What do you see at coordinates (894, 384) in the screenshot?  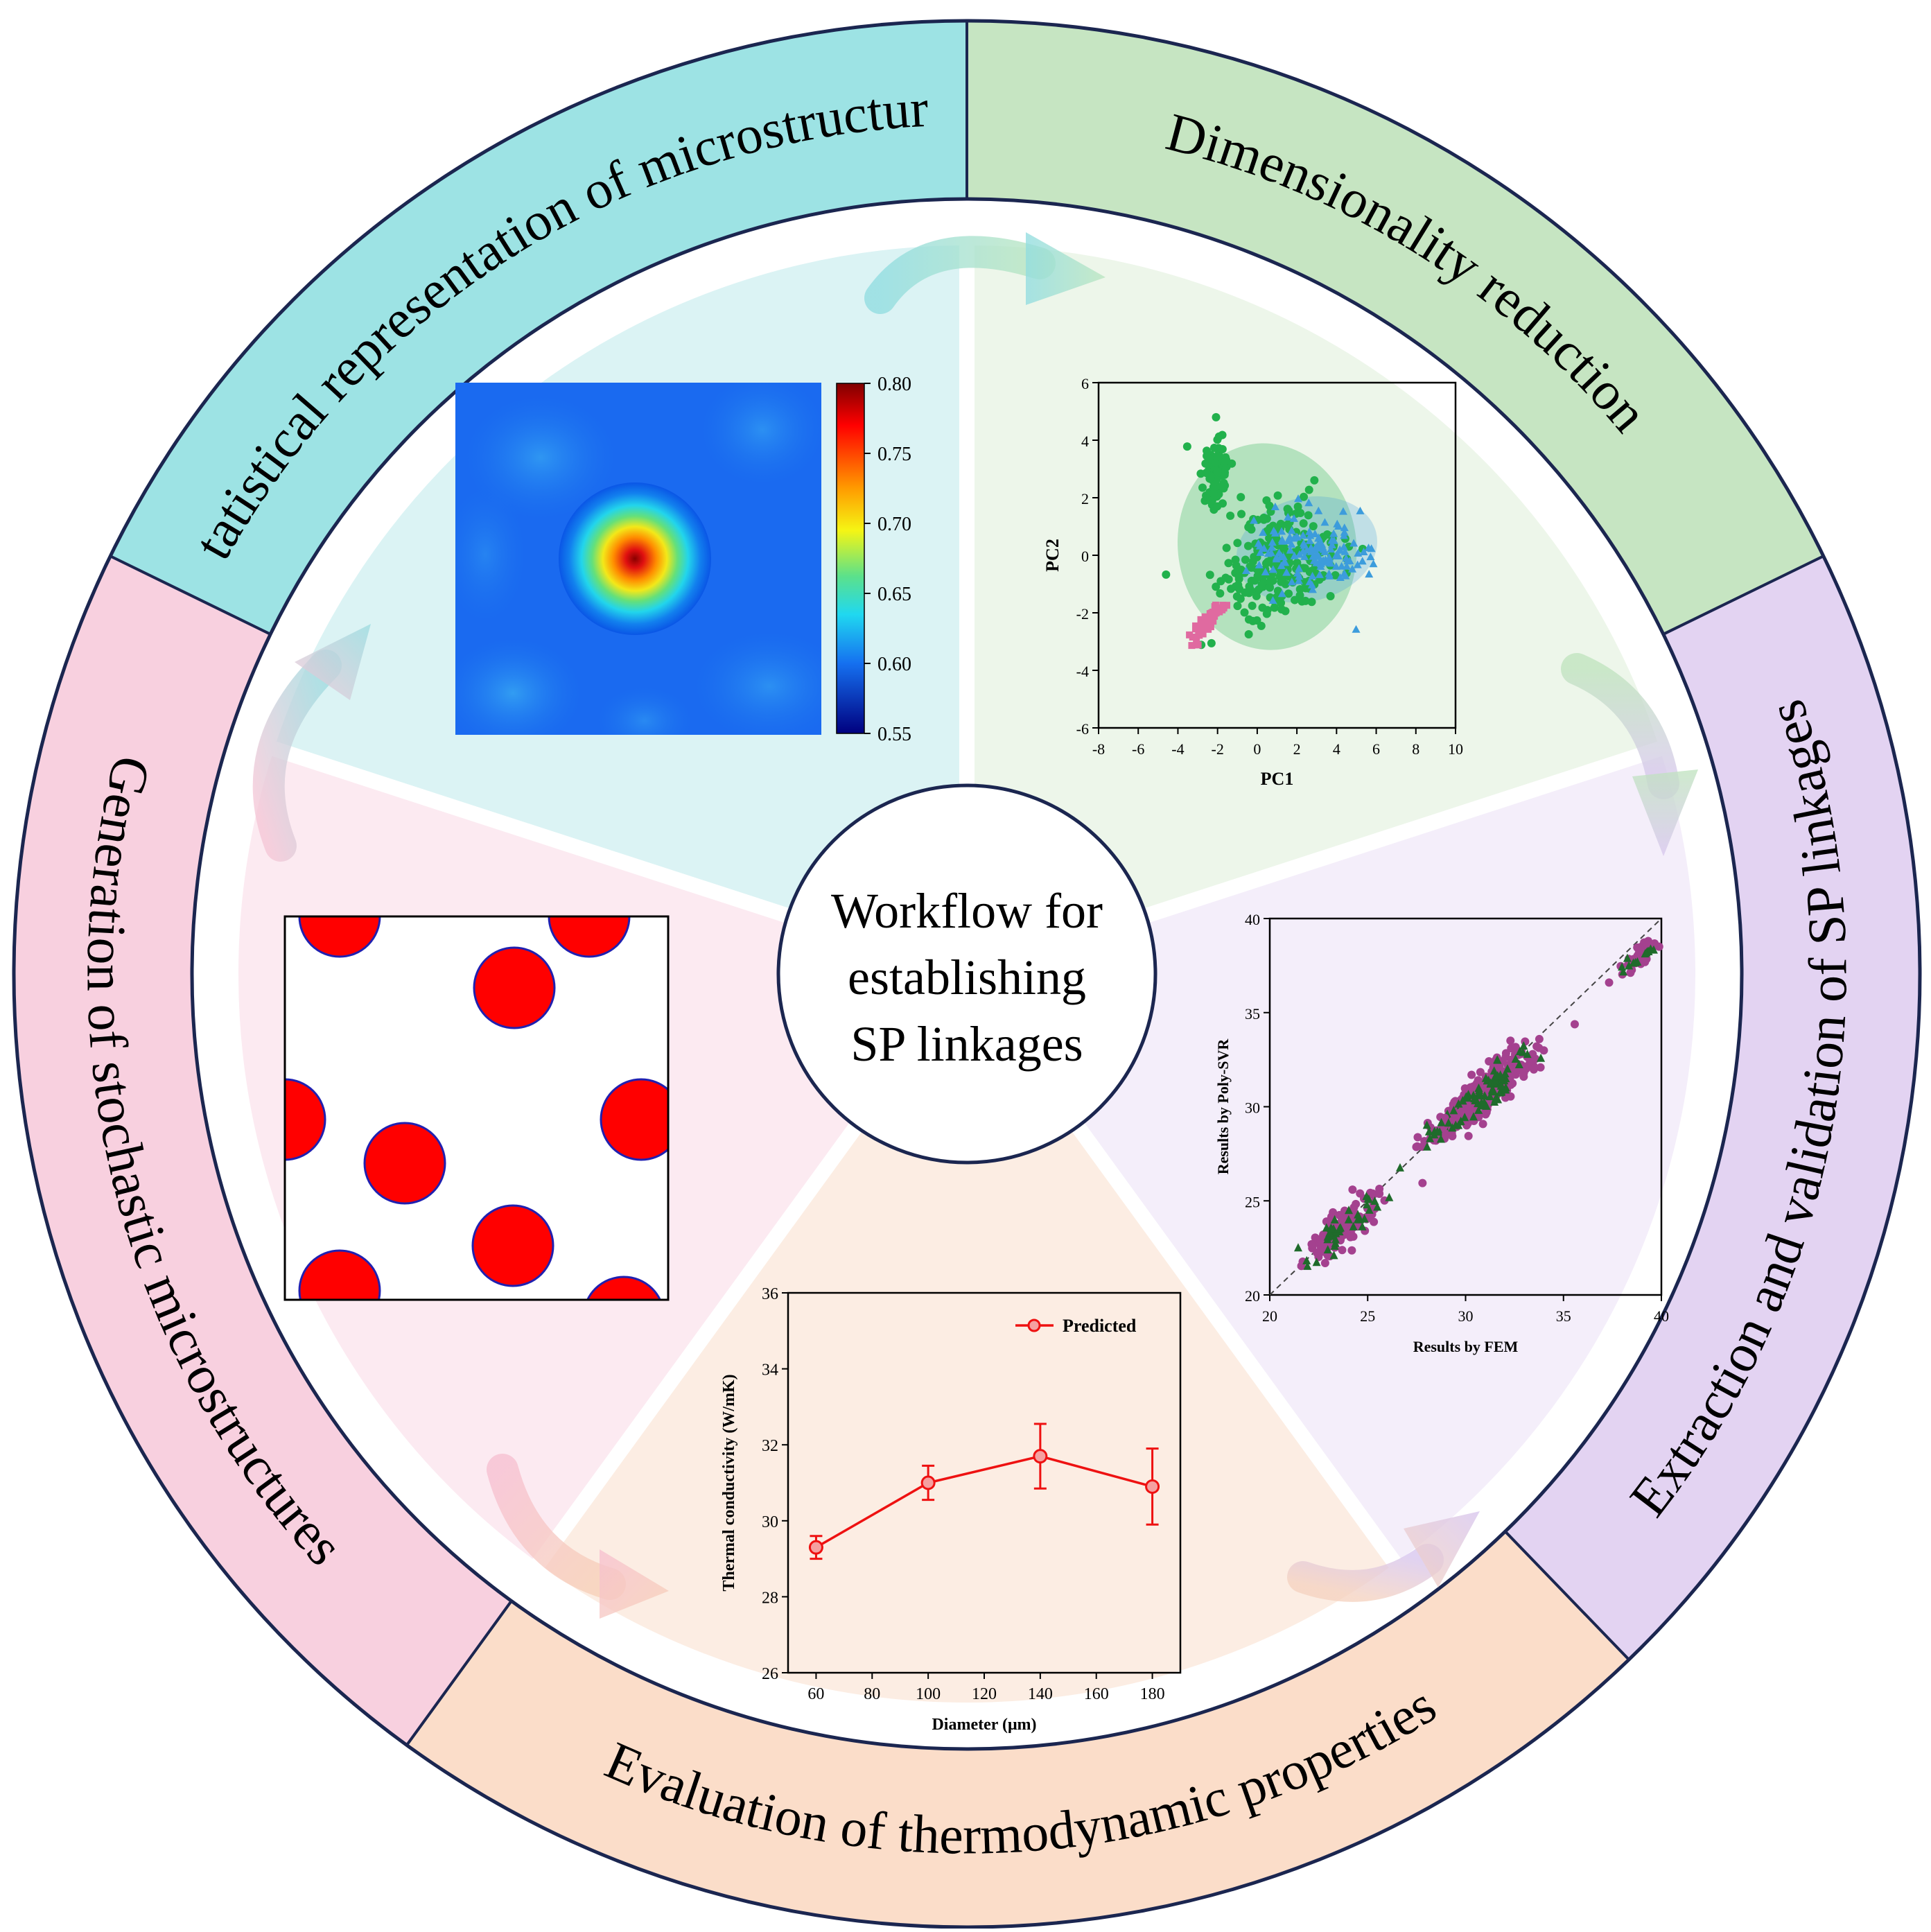 I see `colorbar-tick-label: 0.80` at bounding box center [894, 384].